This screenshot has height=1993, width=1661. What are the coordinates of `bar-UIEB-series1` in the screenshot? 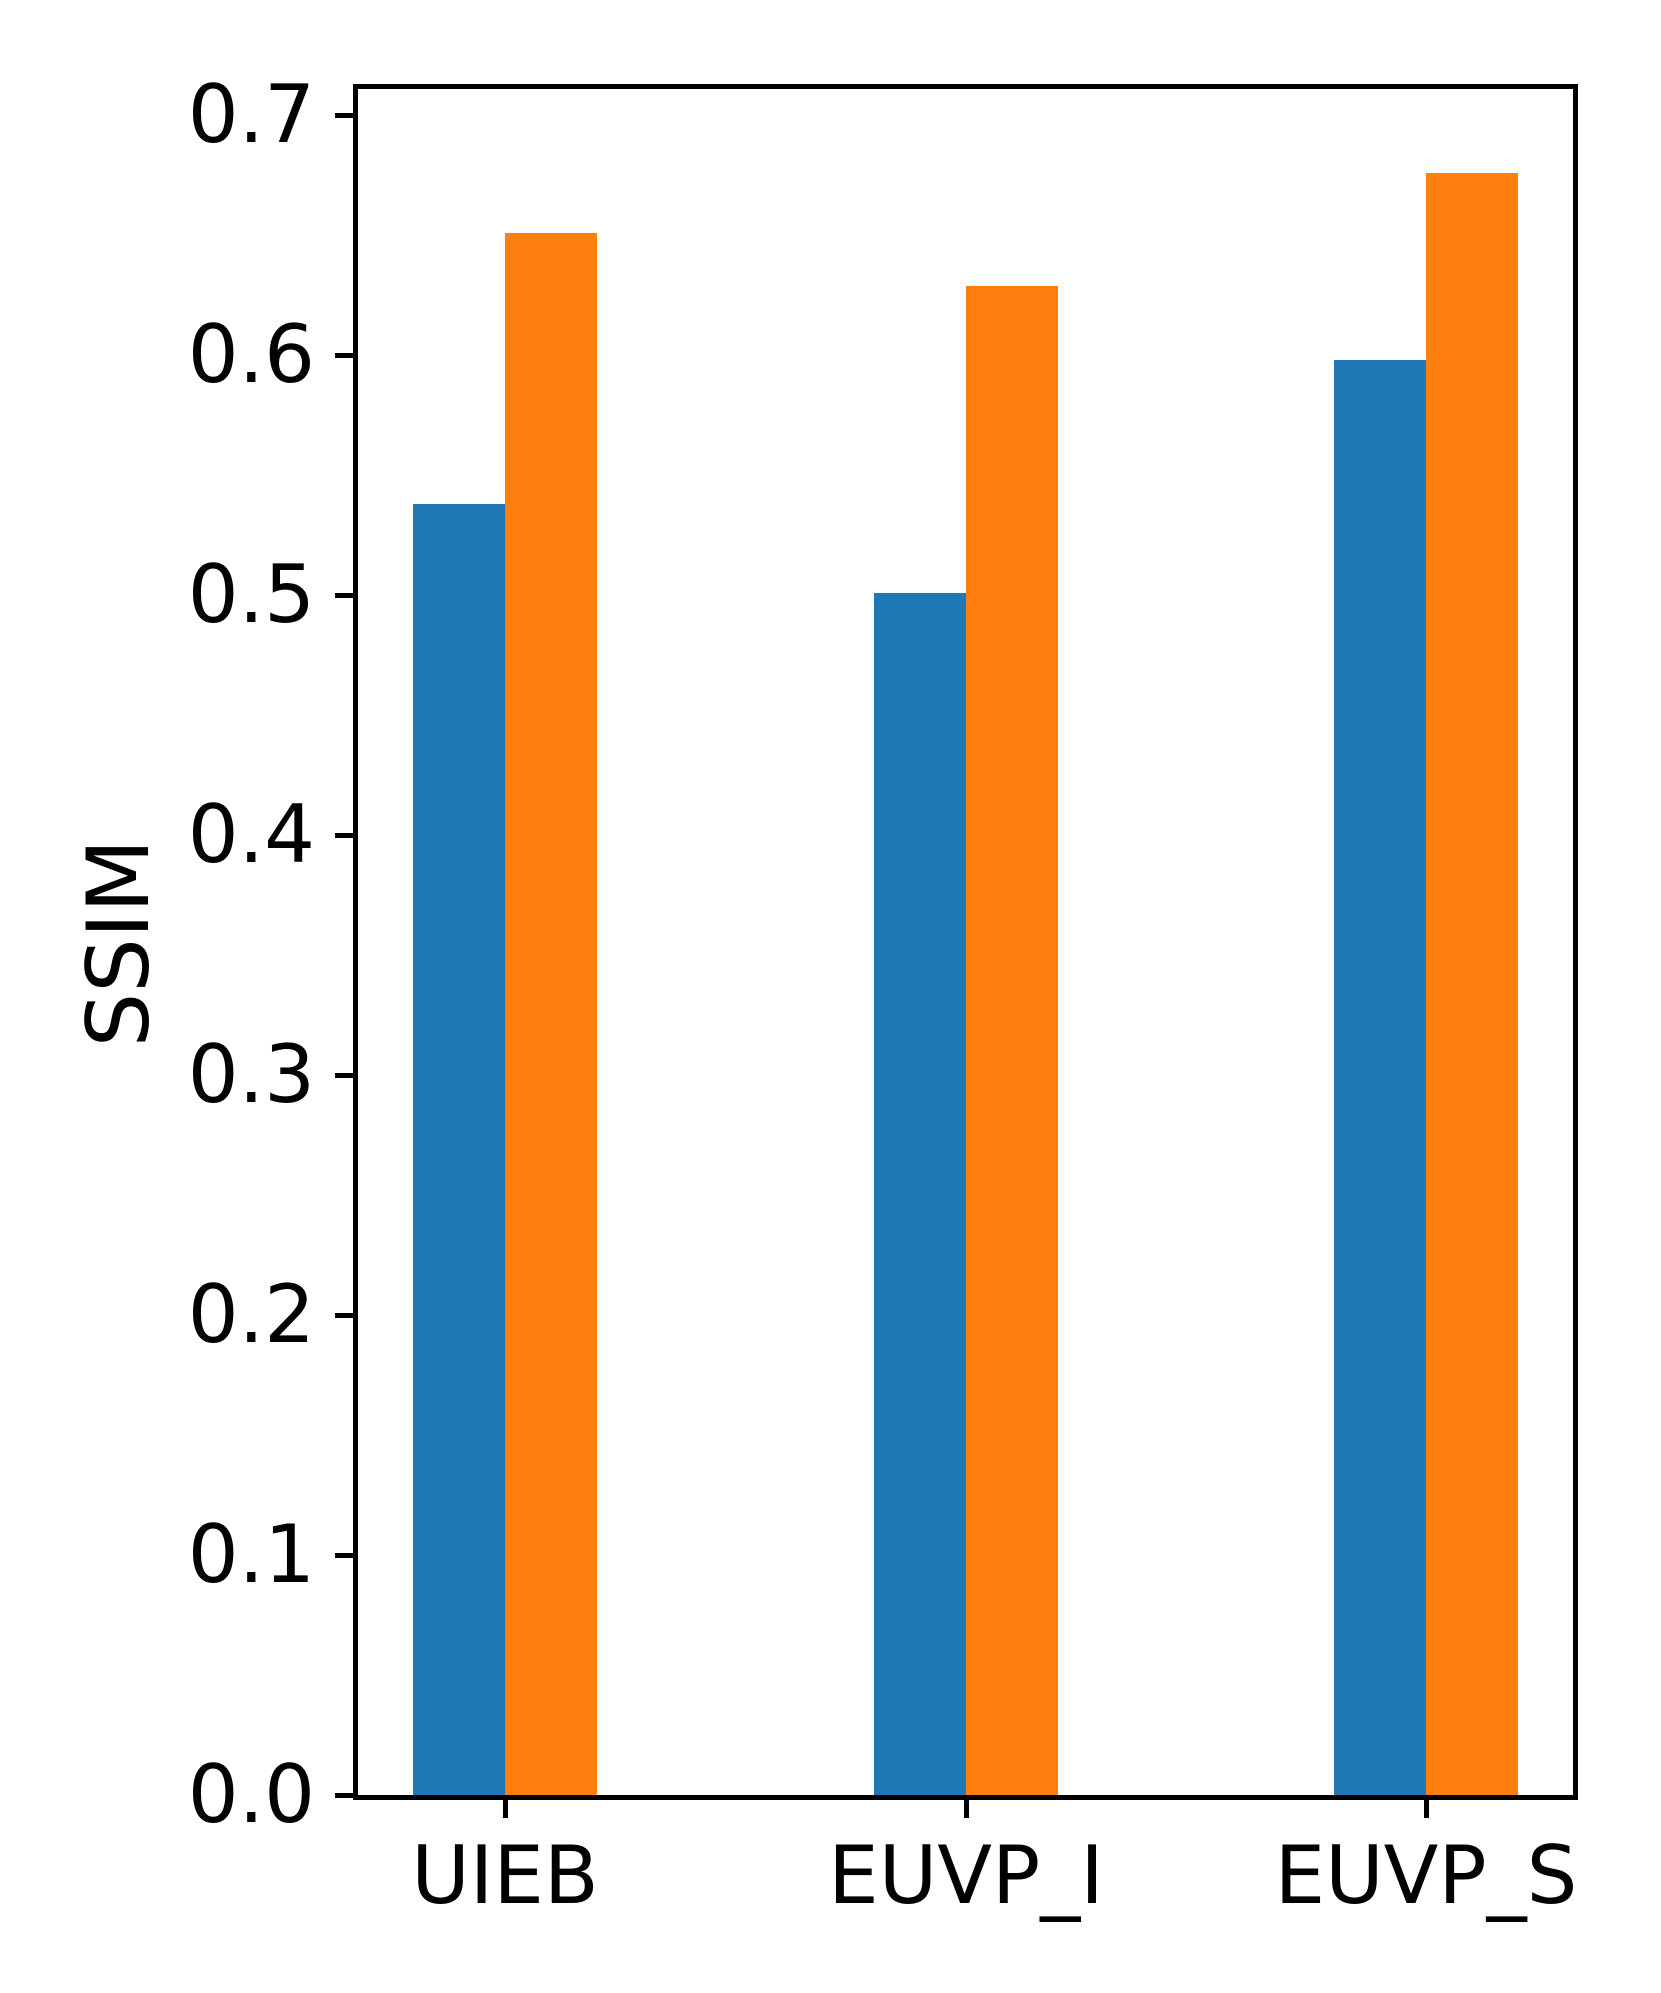 It's located at (459, 1149).